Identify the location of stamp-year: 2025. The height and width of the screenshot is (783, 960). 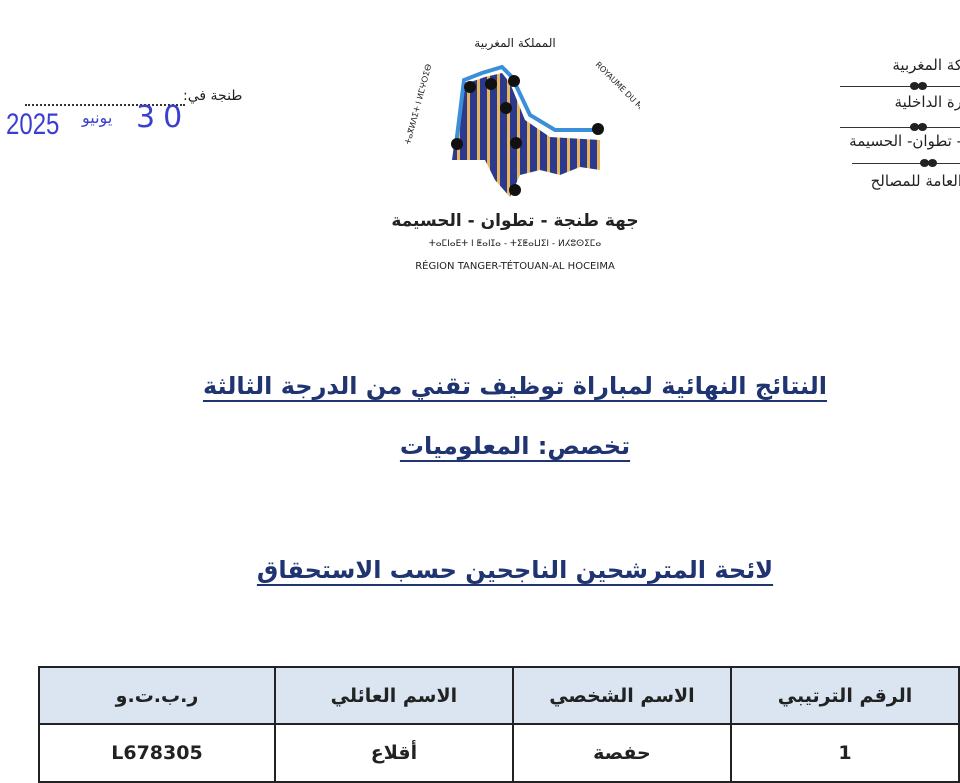
(33, 124).